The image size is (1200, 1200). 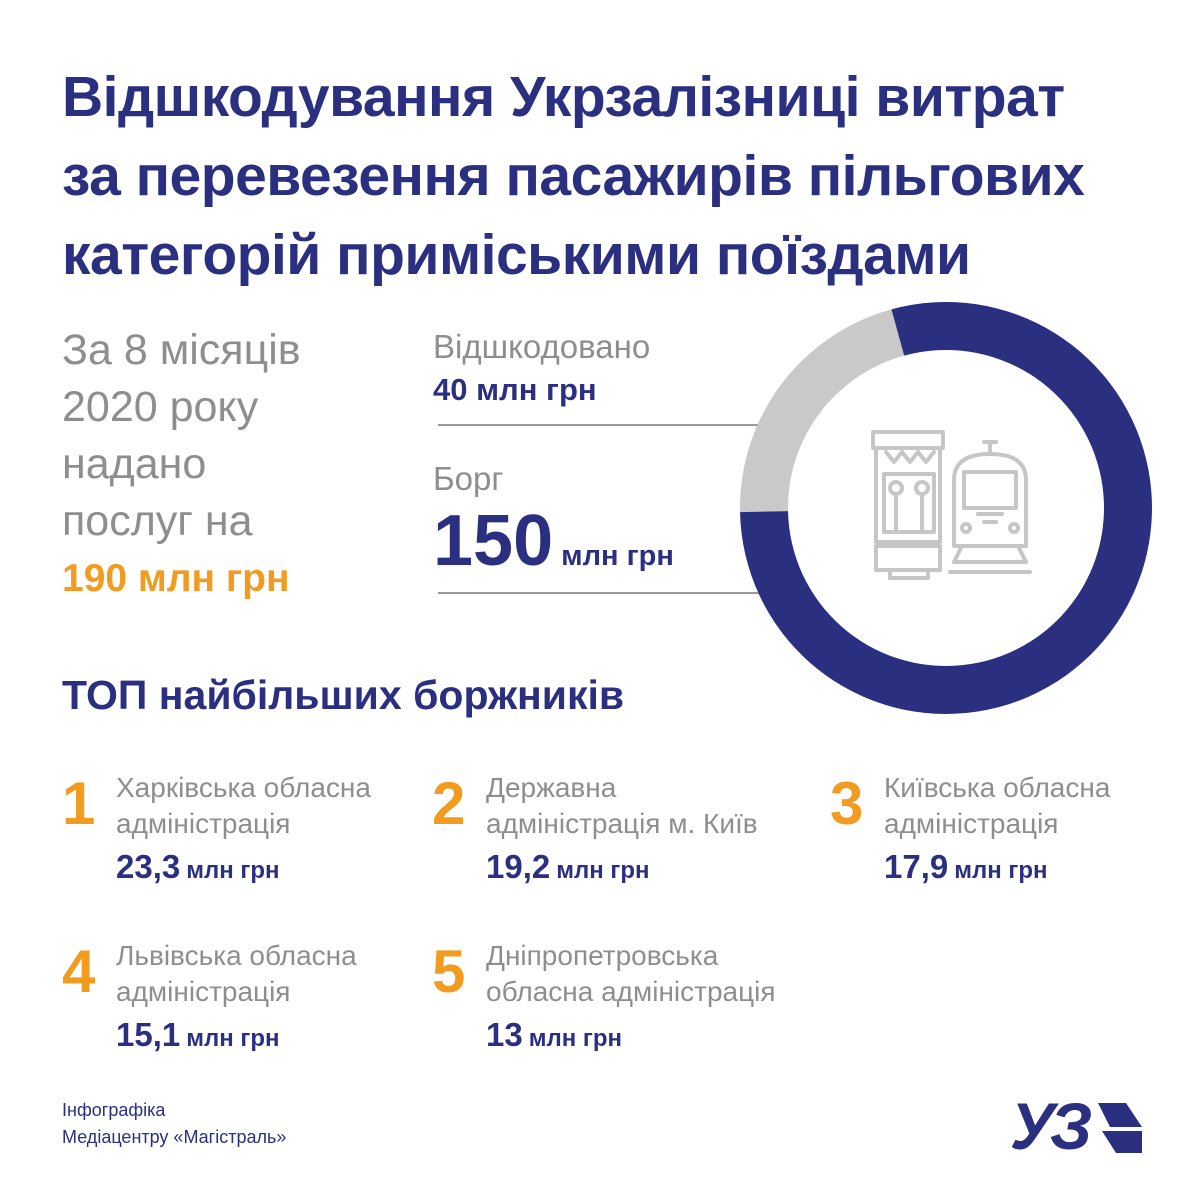 What do you see at coordinates (181, 350) in the screenshot?
I see `intro-line: За 8 місяців` at bounding box center [181, 350].